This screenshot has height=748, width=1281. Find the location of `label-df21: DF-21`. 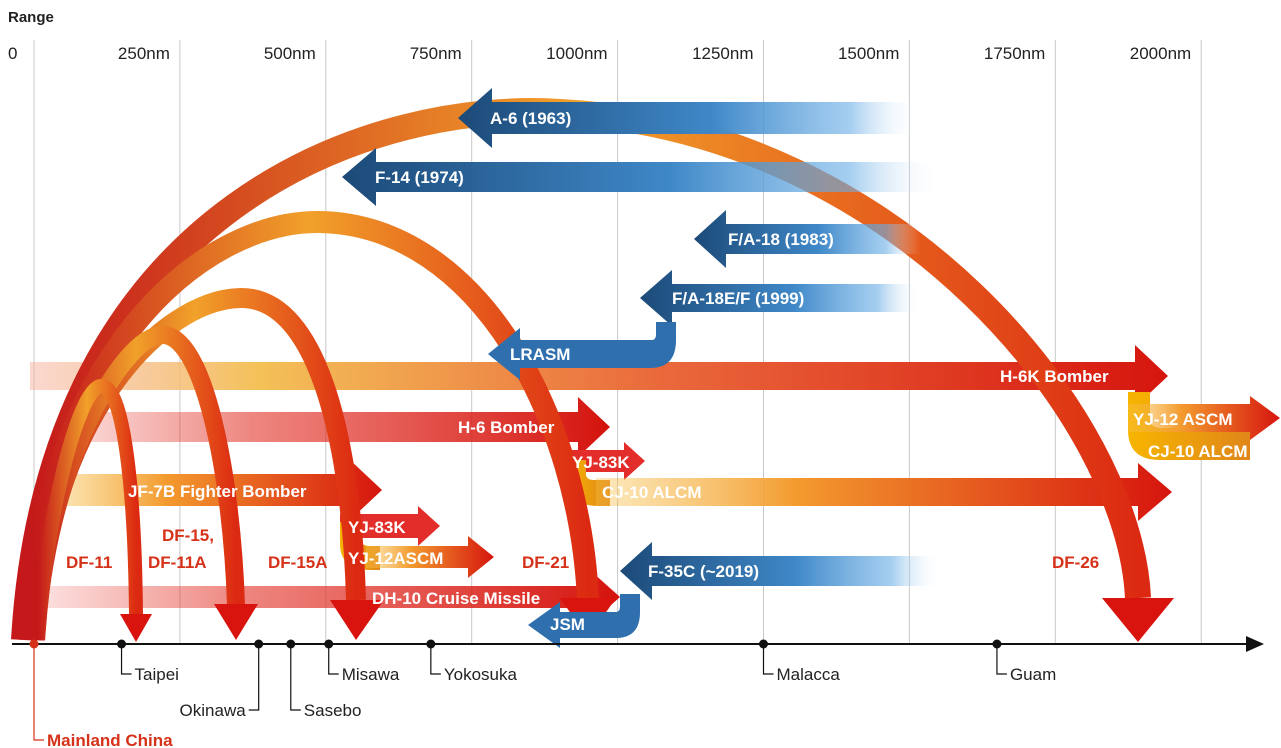

label-df21: DF-21 is located at coordinates (545, 562).